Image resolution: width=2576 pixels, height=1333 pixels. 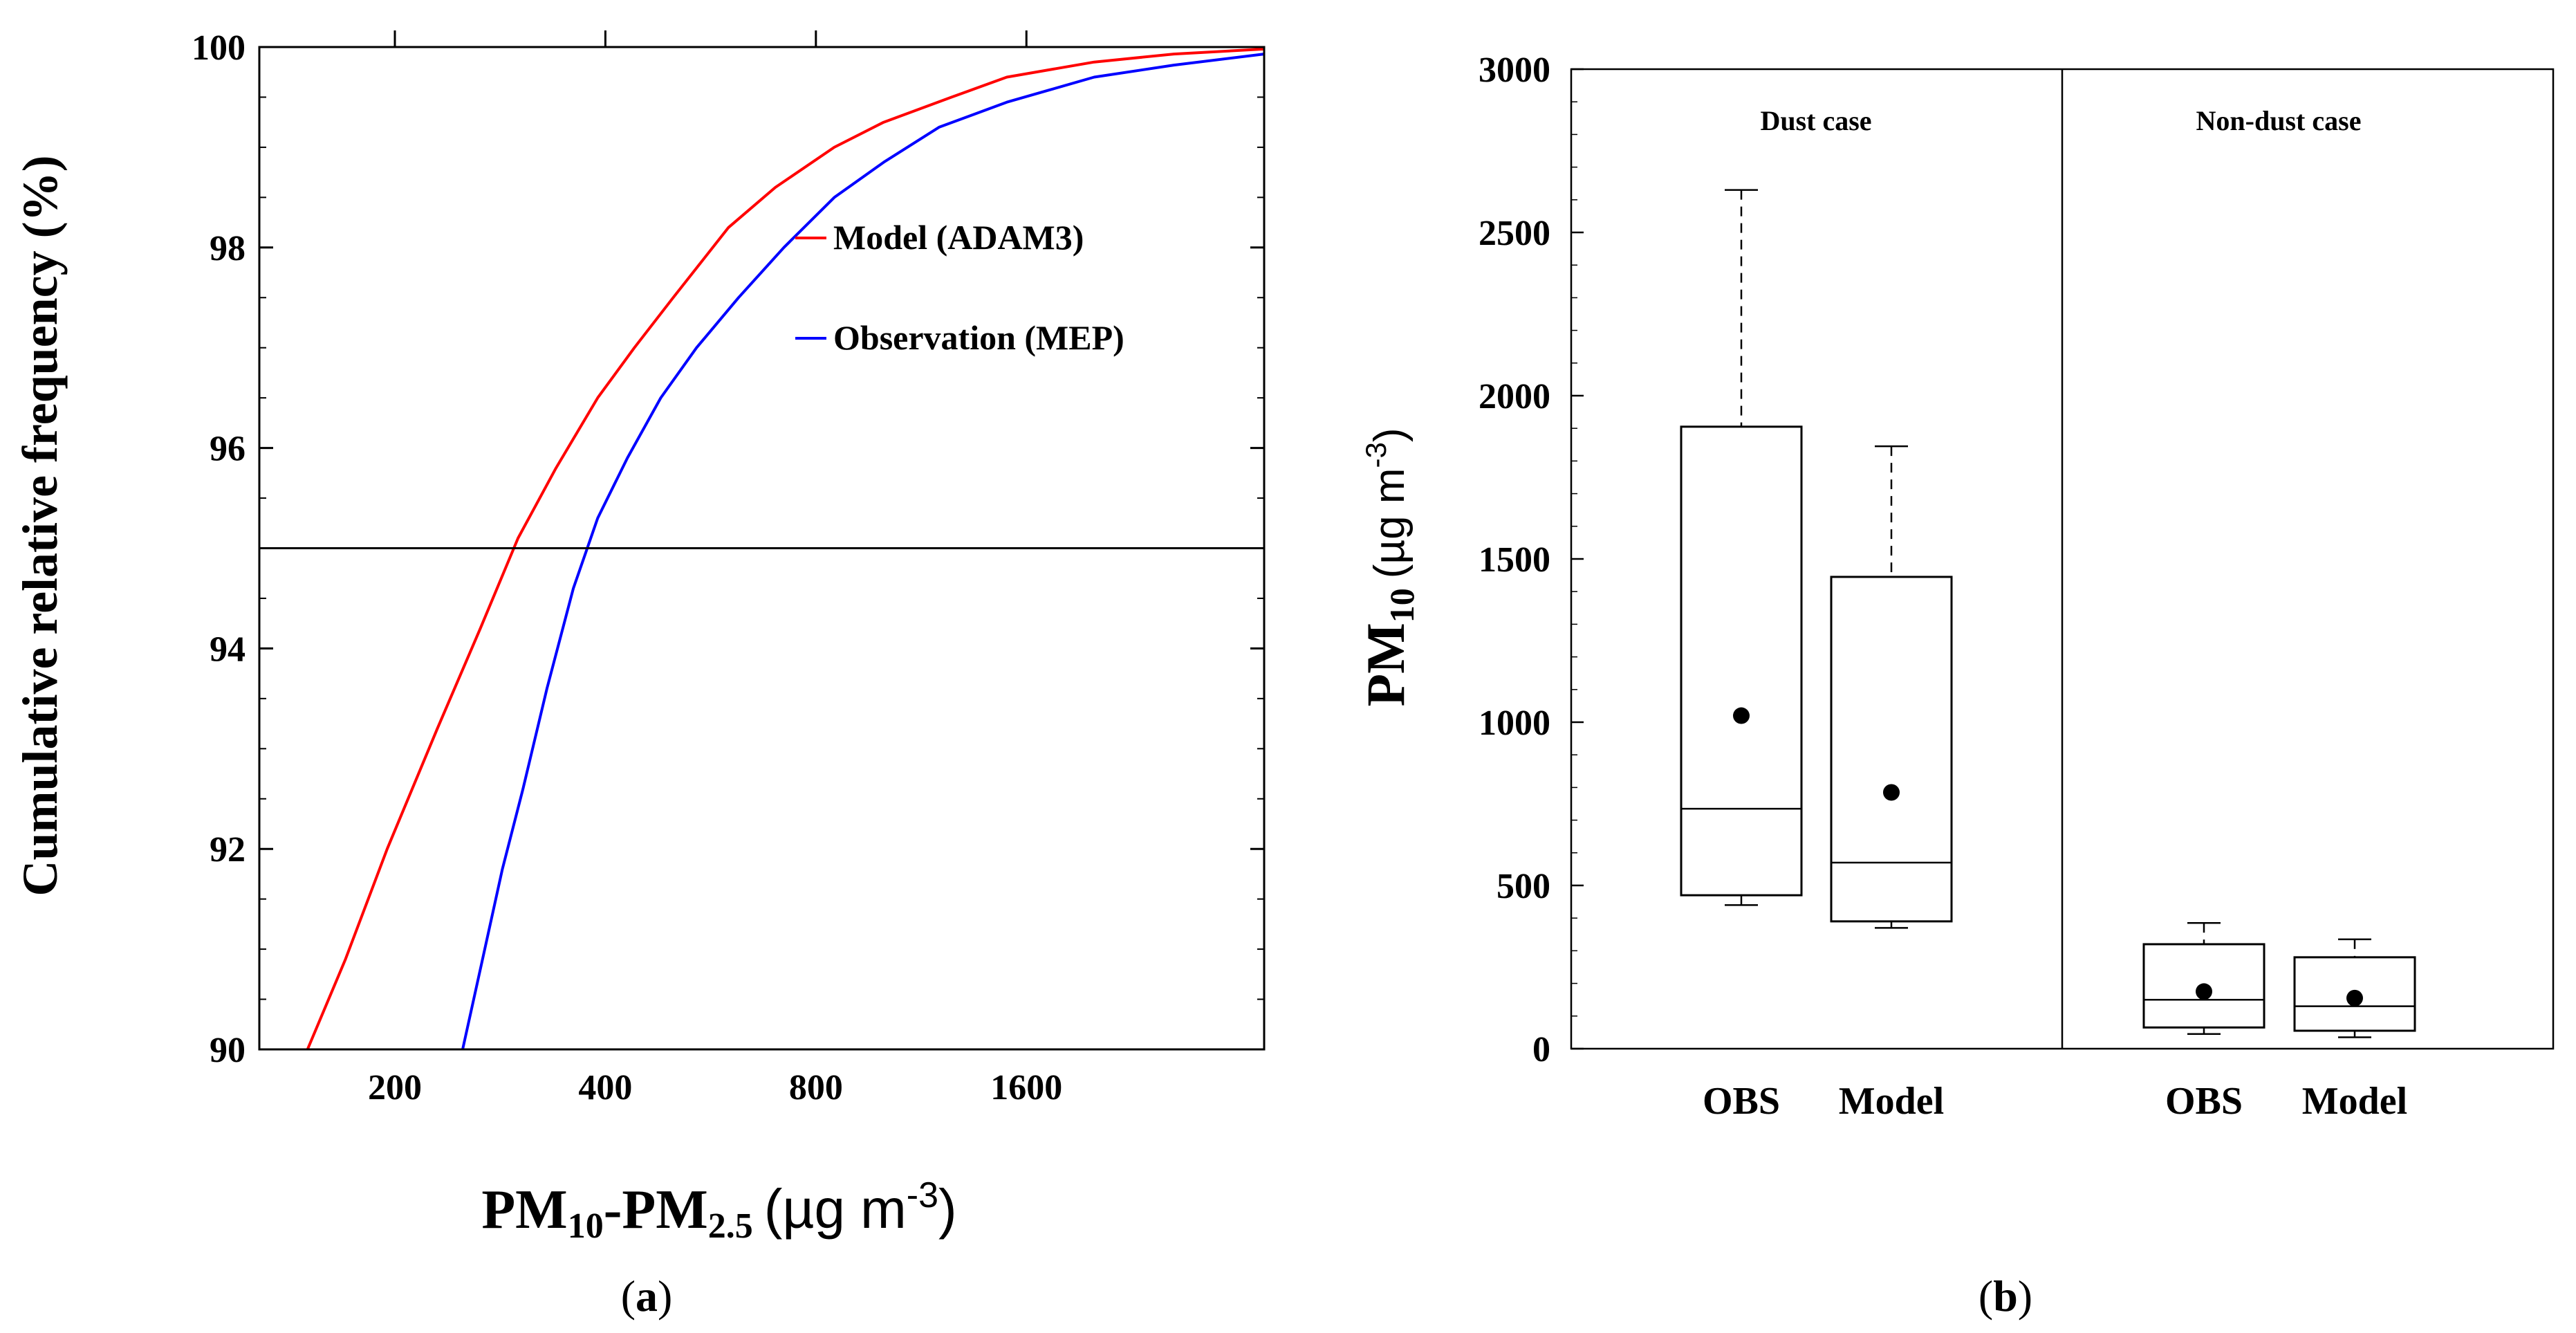 I want to click on a-ytick-label: 96, so click(x=227, y=450).